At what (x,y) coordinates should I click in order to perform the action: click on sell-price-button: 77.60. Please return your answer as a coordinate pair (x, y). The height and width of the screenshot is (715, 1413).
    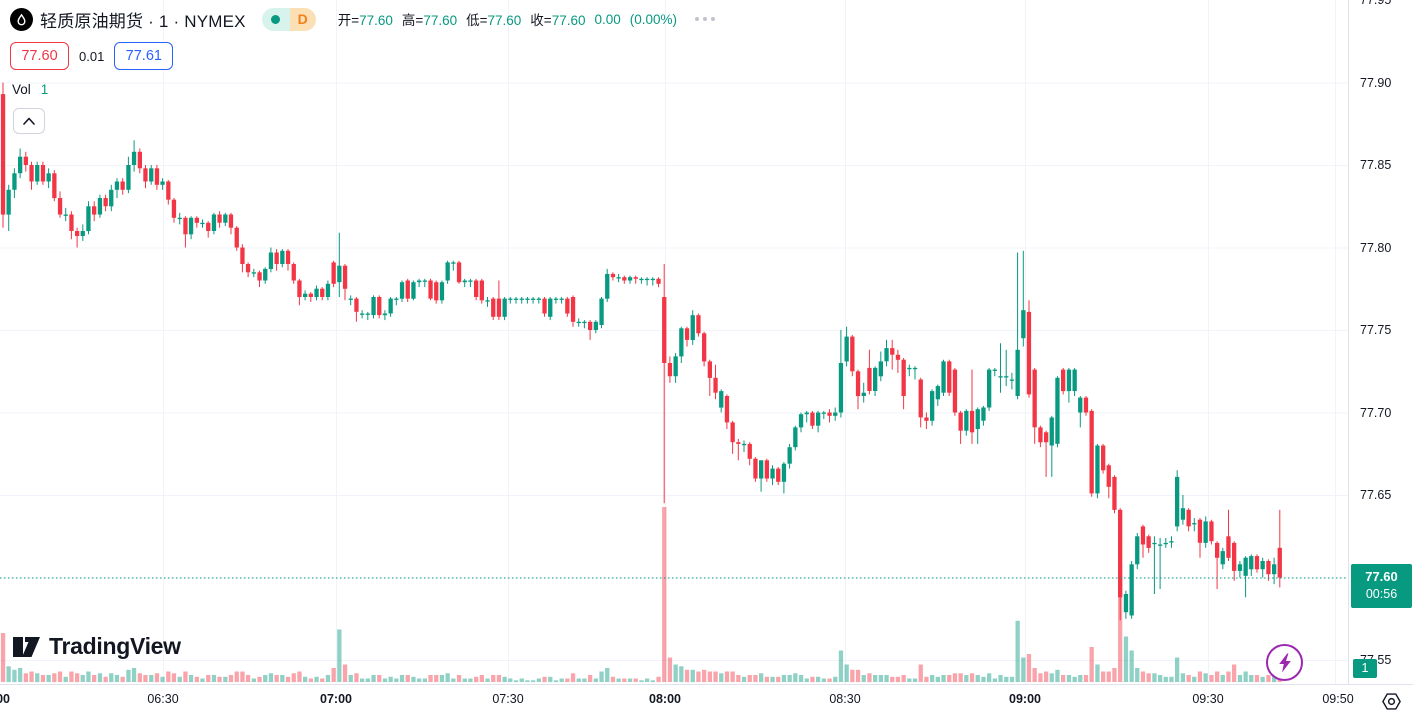
    Looking at the image, I should click on (39, 56).